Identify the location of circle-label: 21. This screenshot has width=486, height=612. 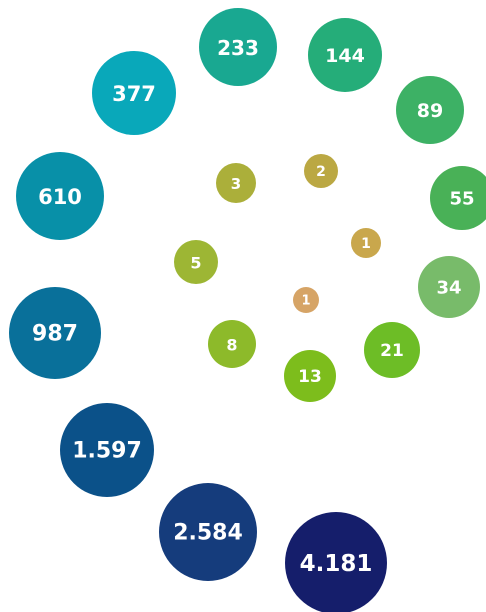
(392, 351).